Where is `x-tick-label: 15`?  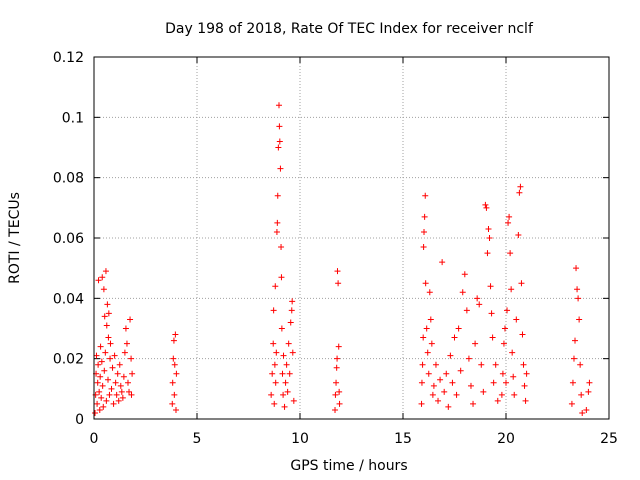
x-tick-label: 15 is located at coordinates (403, 439).